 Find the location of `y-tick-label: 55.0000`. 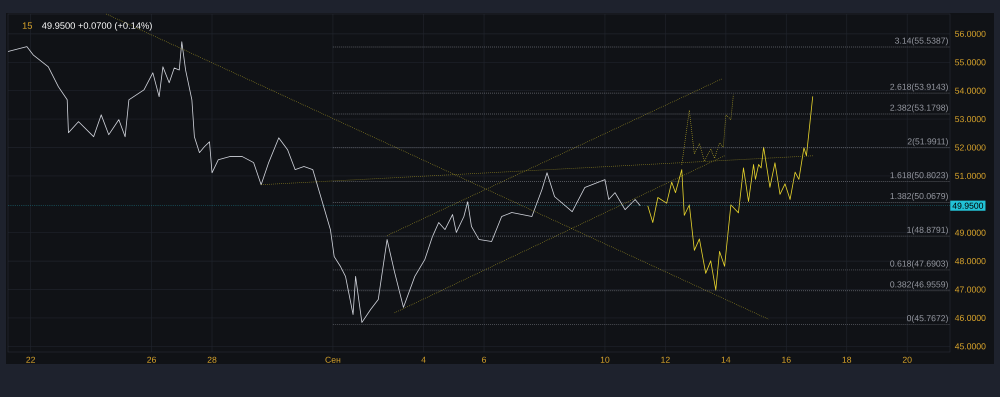

y-tick-label: 55.0000 is located at coordinates (970, 62).